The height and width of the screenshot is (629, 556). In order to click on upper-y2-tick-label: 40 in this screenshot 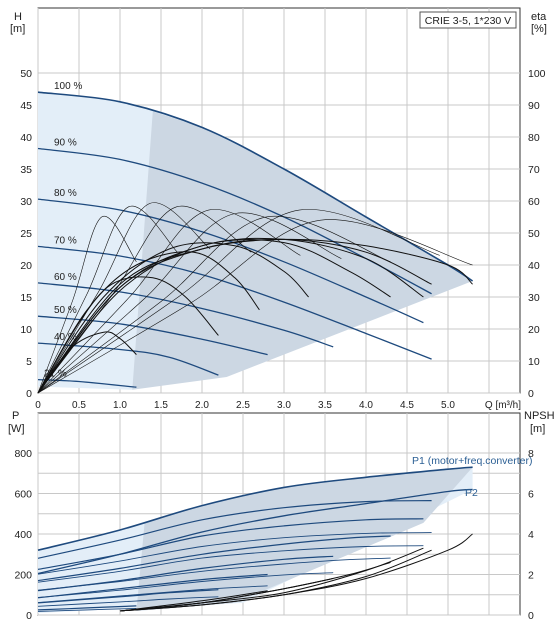, I will do `click(534, 266)`.